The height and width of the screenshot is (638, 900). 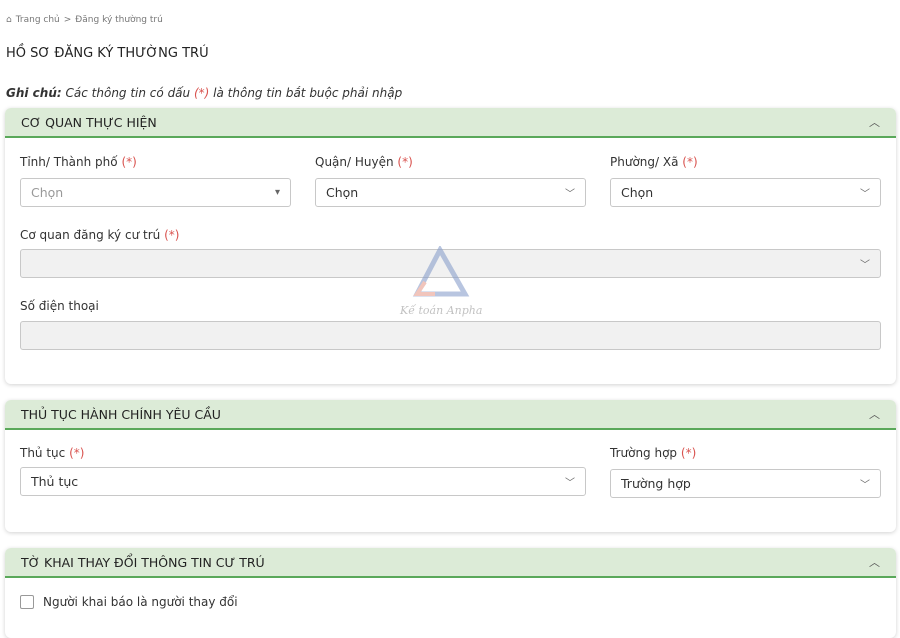 What do you see at coordinates (78, 162) in the screenshot?
I see `province-label: Tỉnh/ Thành phố (*)` at bounding box center [78, 162].